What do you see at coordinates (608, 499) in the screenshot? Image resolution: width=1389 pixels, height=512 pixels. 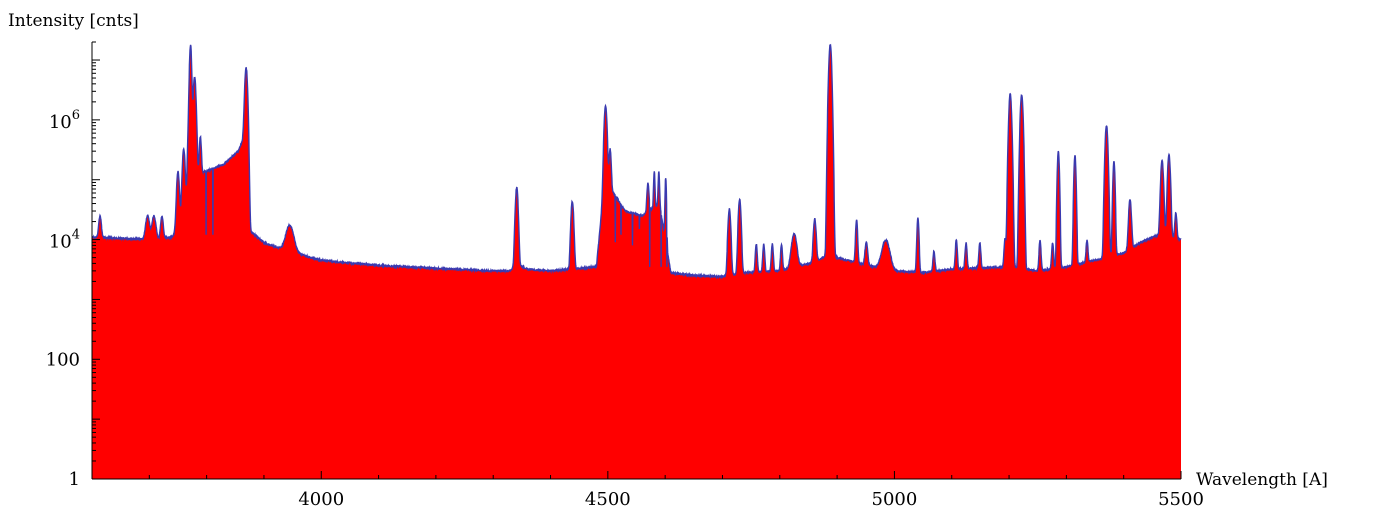 I see `x-tick-label: 4500` at bounding box center [608, 499].